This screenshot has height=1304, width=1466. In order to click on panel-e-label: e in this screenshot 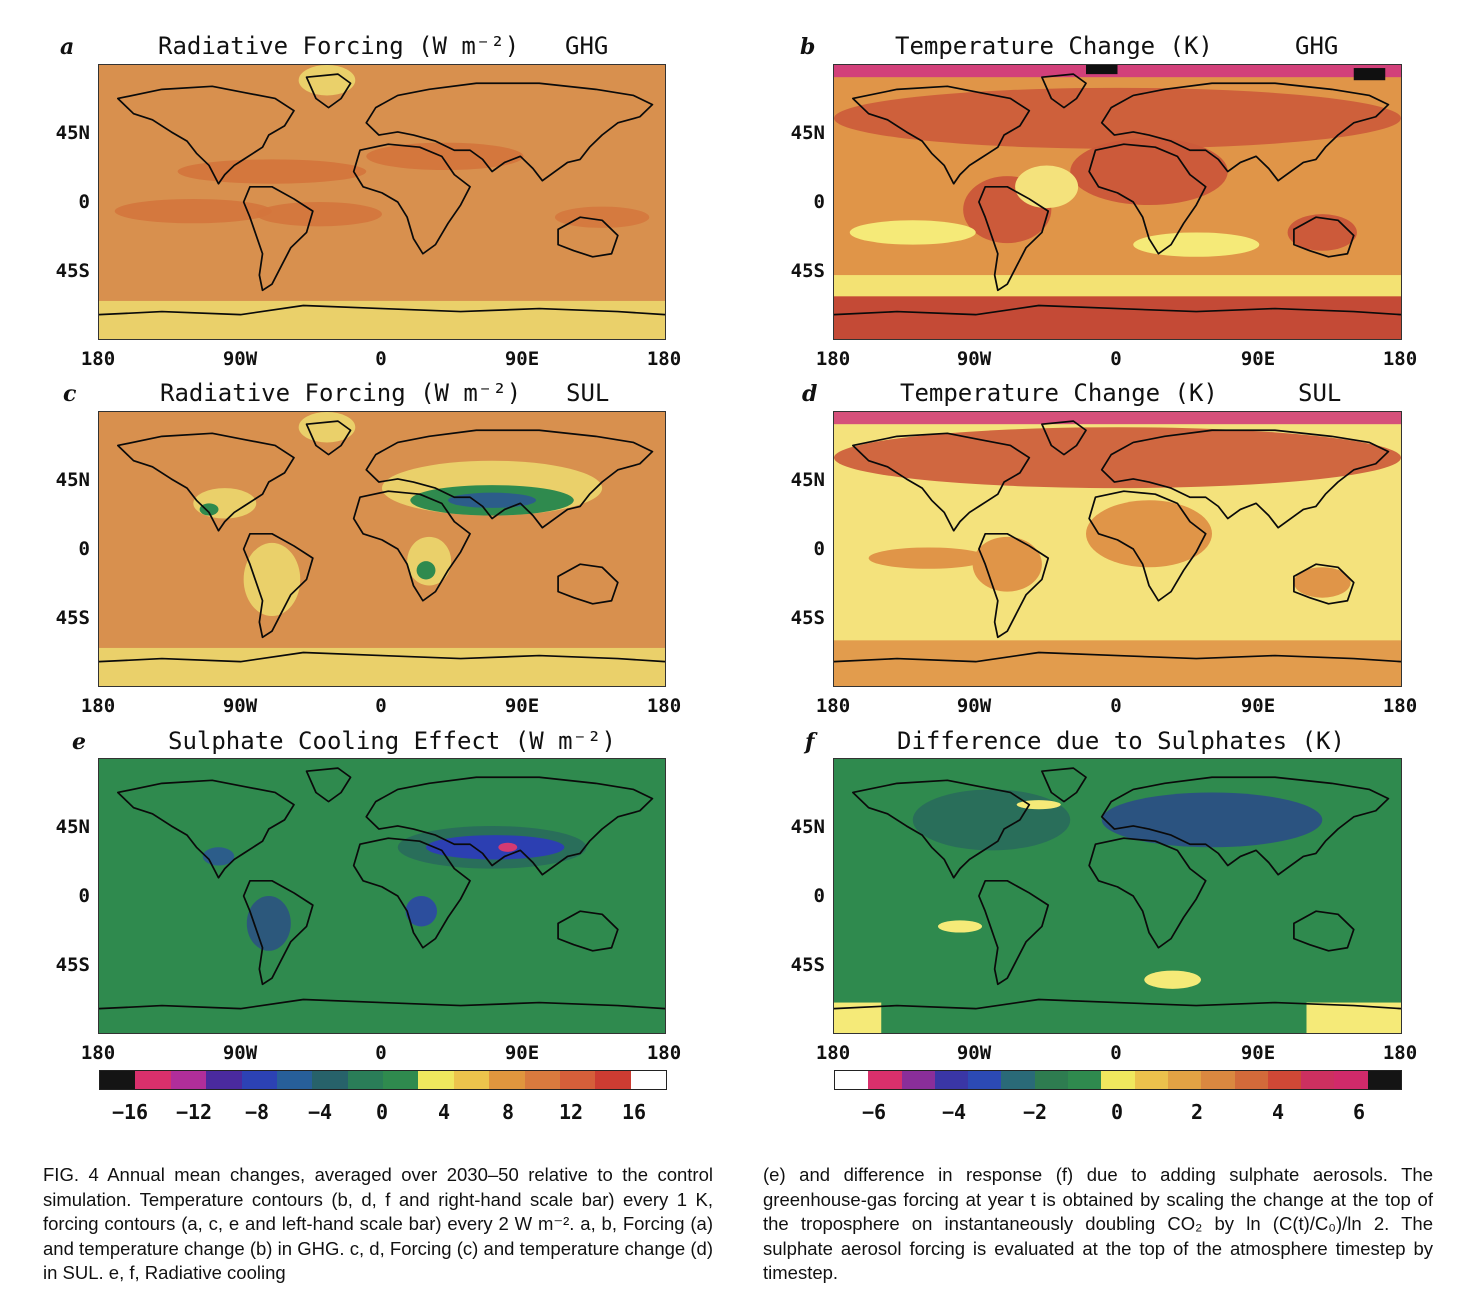, I will do `click(79, 742)`.